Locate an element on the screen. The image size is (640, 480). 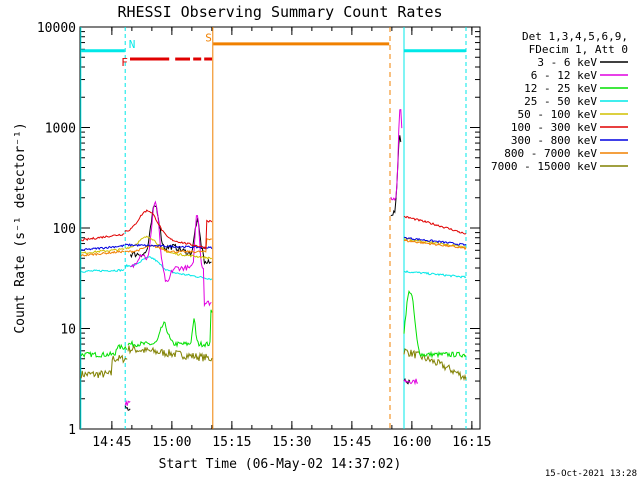
legend-label: 7000 - 15000 keV is located at coordinates (544, 166).